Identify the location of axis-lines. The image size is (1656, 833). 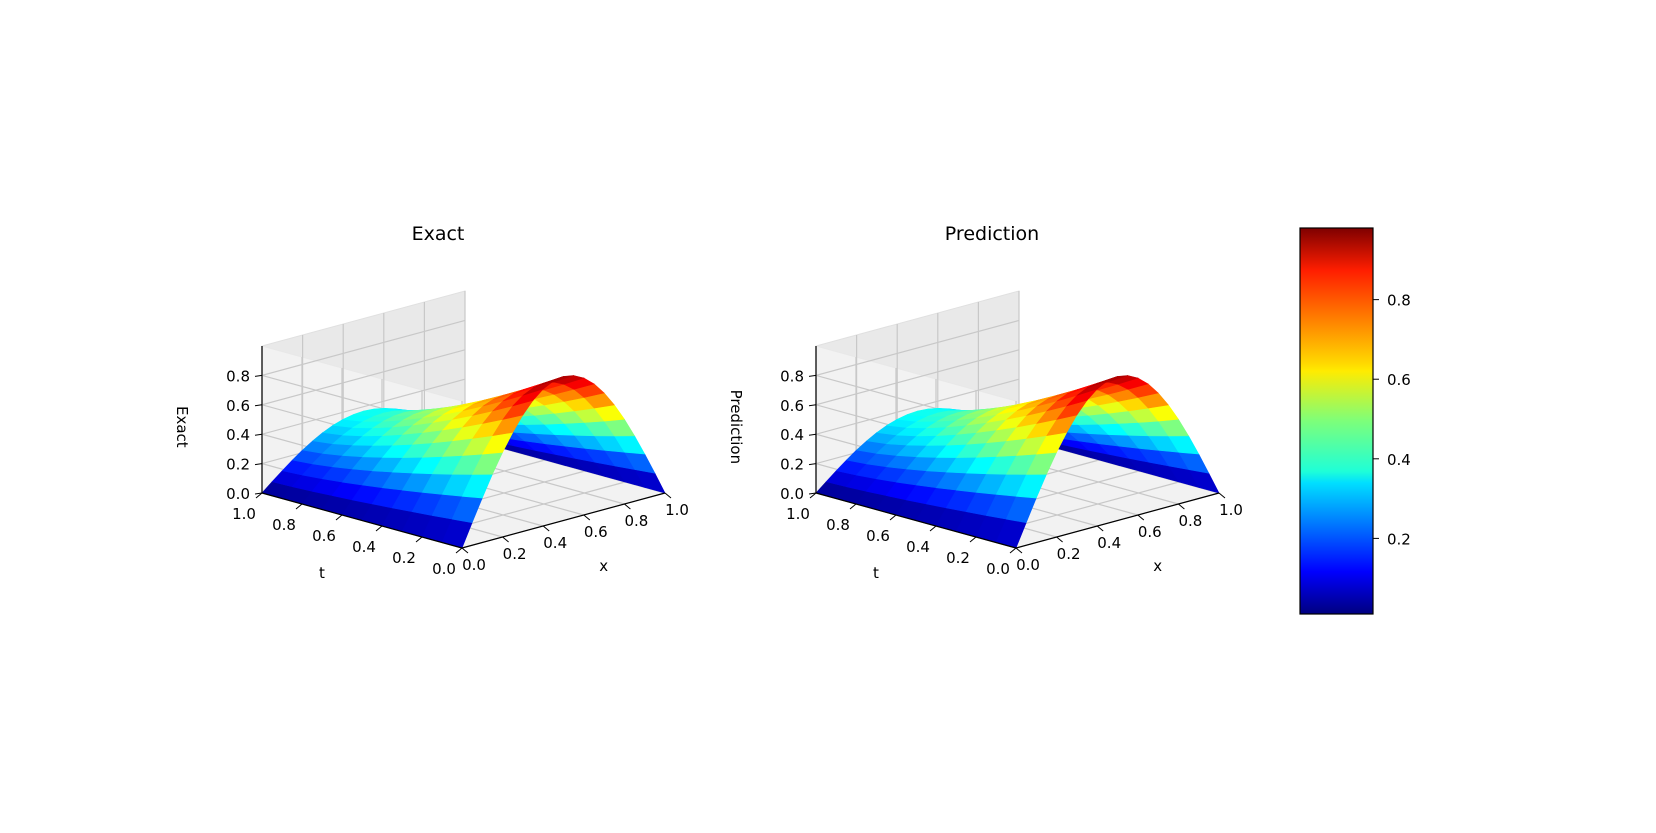
(463, 447).